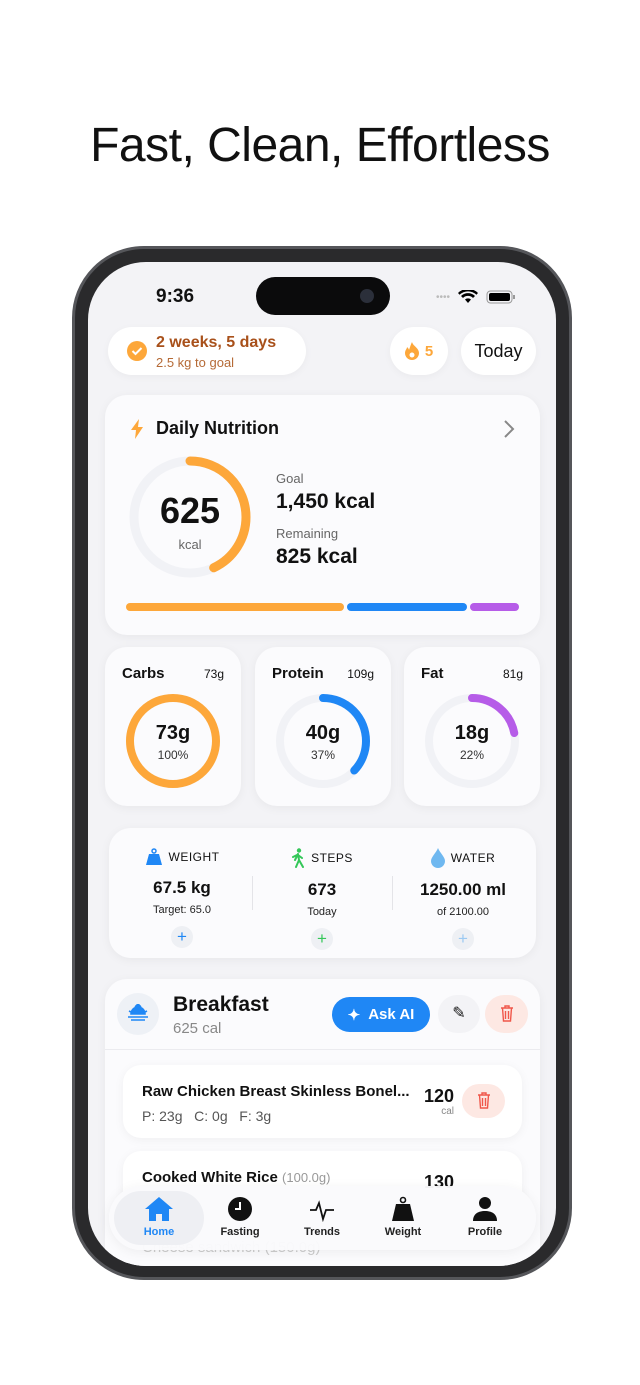  I want to click on macro-percent: 100%, so click(173, 755).